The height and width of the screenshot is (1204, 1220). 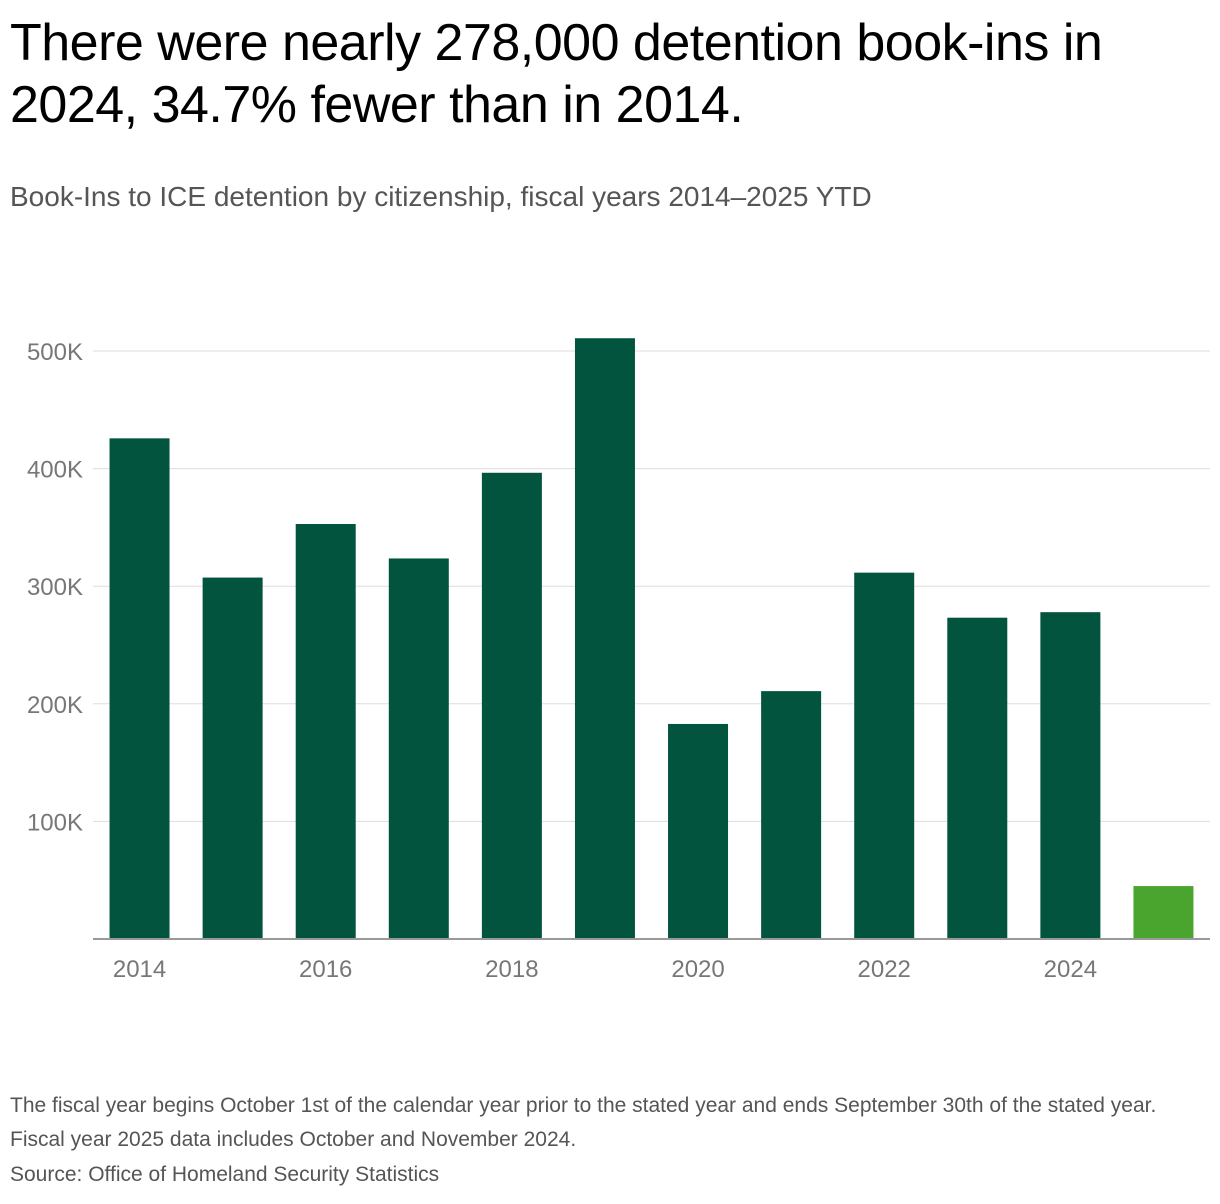 What do you see at coordinates (55, 822) in the screenshot?
I see `y-tick-label: 100K` at bounding box center [55, 822].